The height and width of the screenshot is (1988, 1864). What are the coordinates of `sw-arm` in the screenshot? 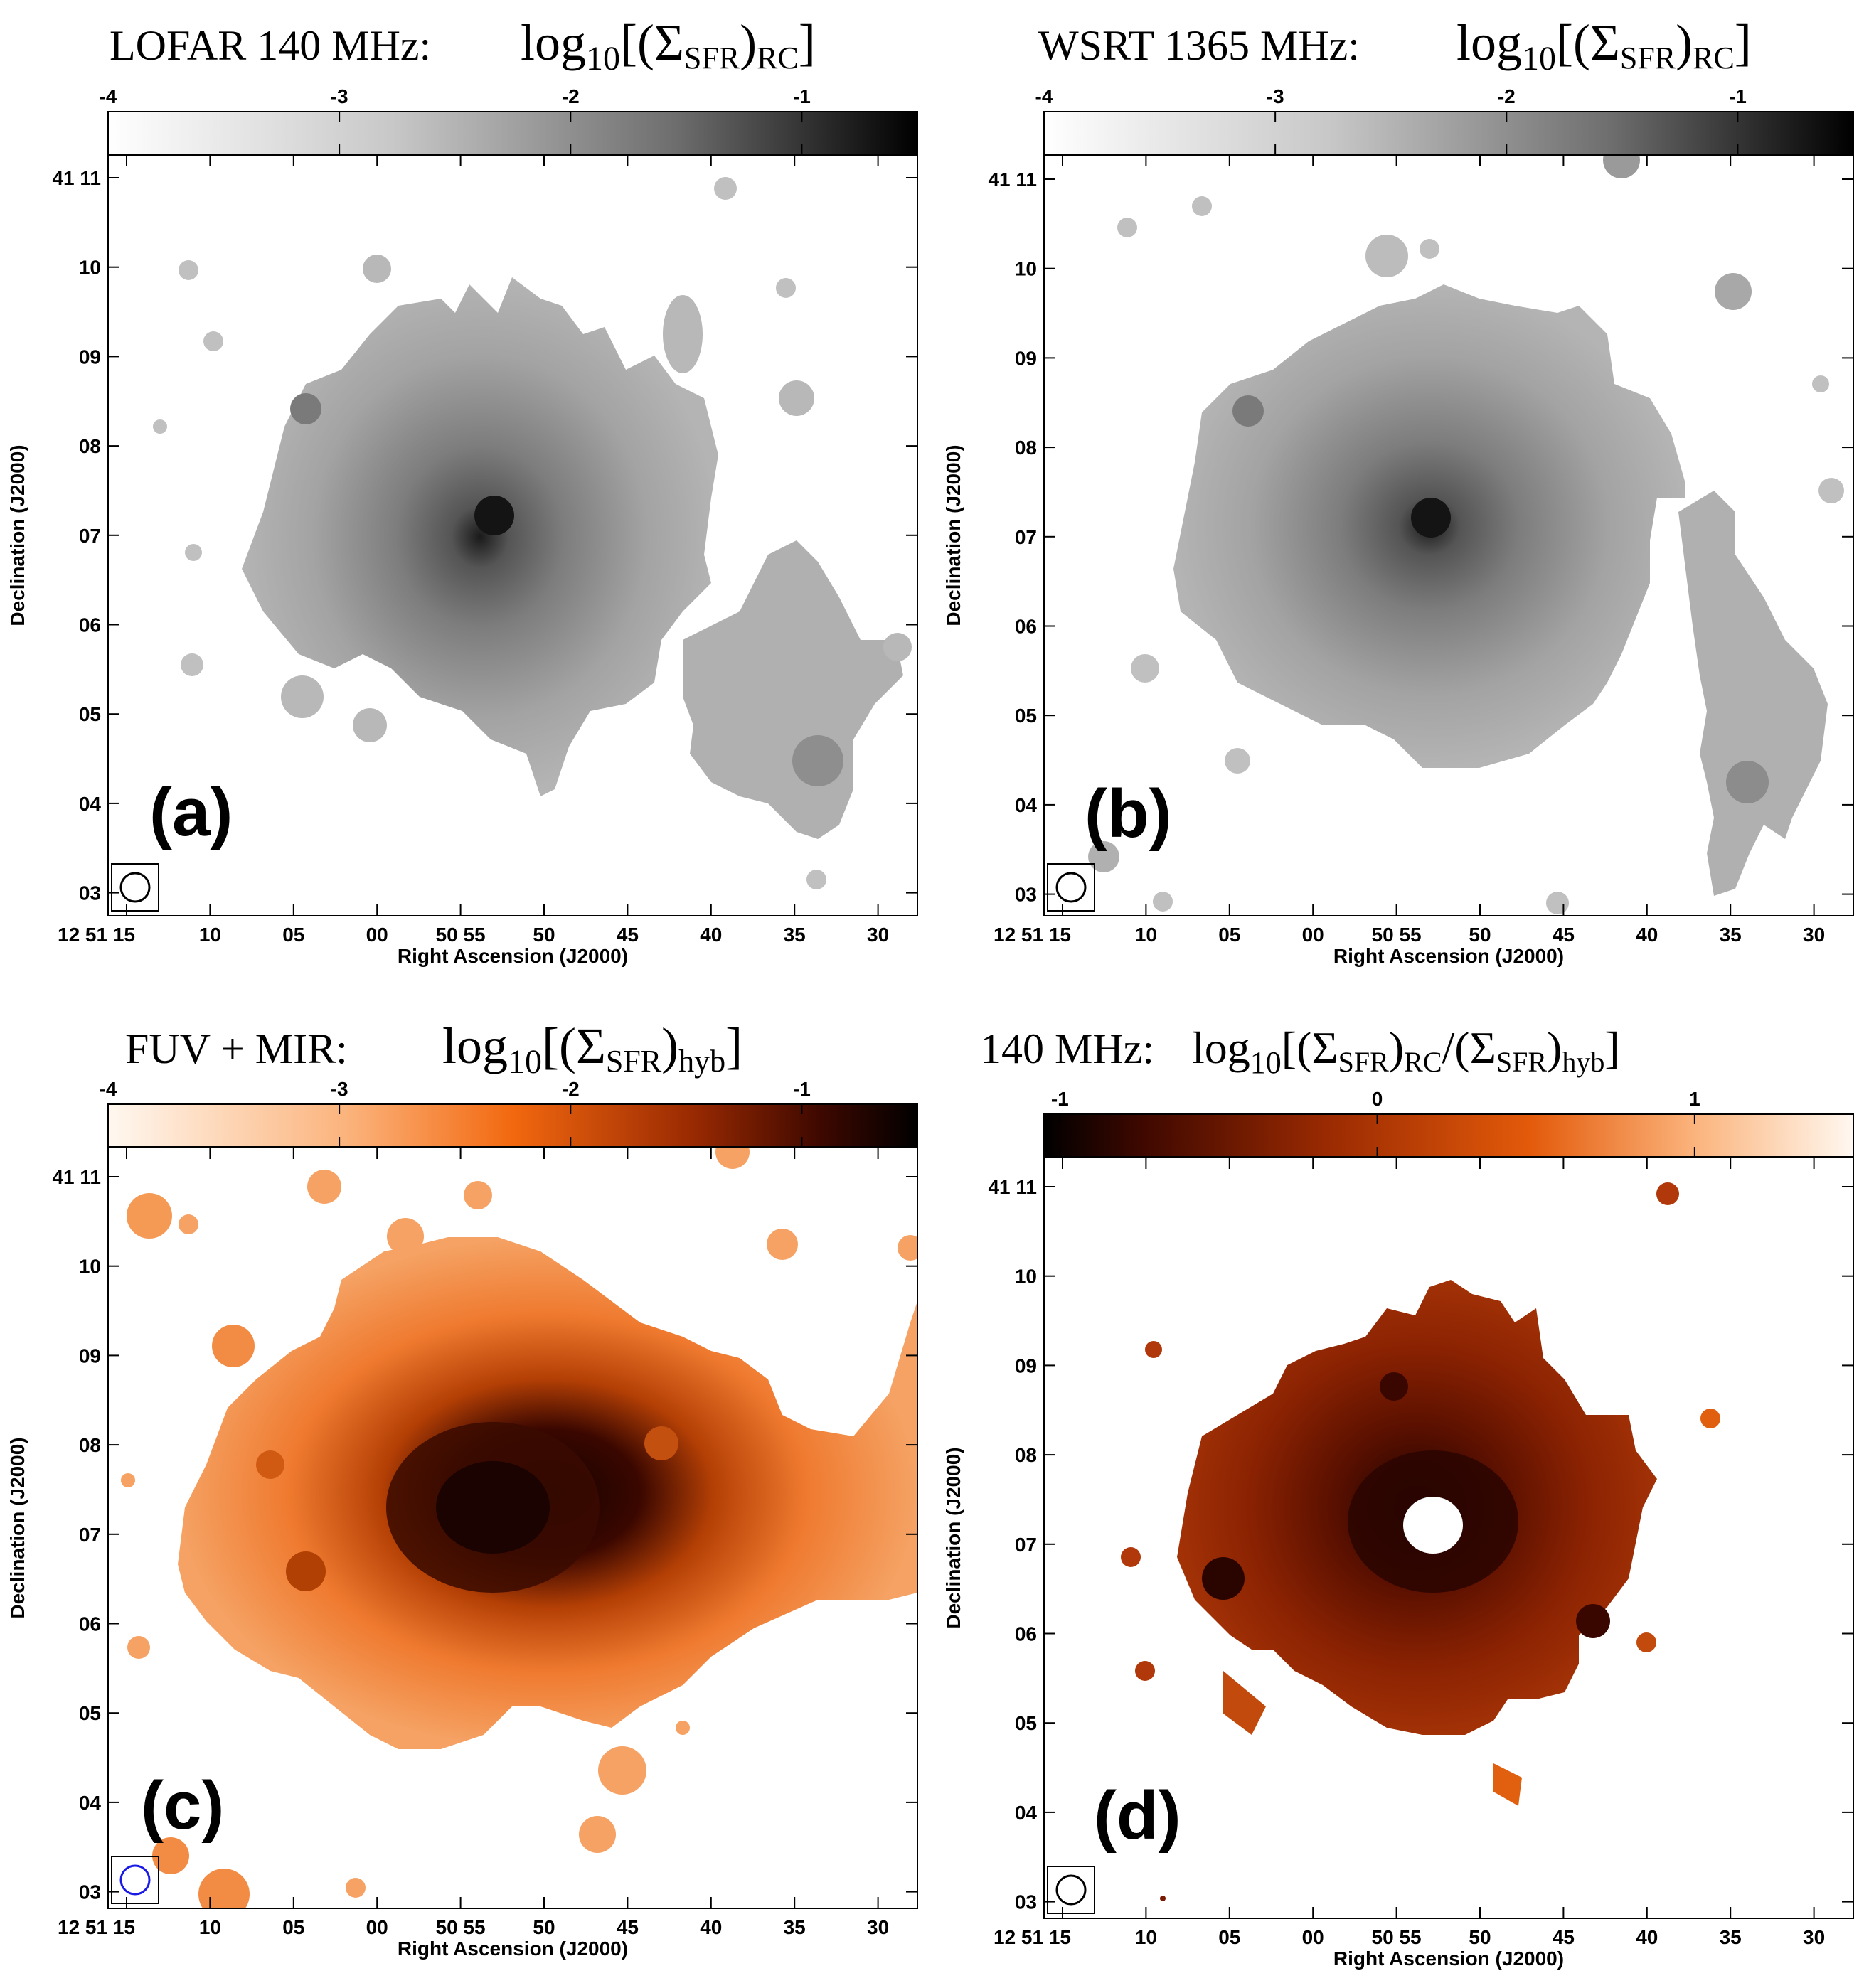 It's located at (793, 689).